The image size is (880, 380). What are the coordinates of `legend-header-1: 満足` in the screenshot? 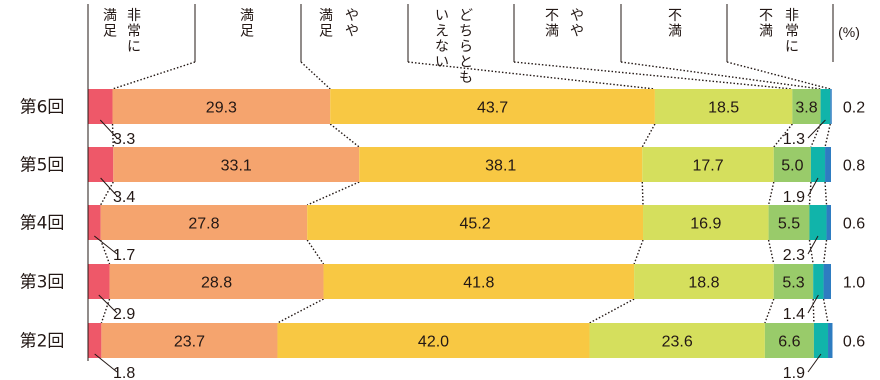 It's located at (110, 24).